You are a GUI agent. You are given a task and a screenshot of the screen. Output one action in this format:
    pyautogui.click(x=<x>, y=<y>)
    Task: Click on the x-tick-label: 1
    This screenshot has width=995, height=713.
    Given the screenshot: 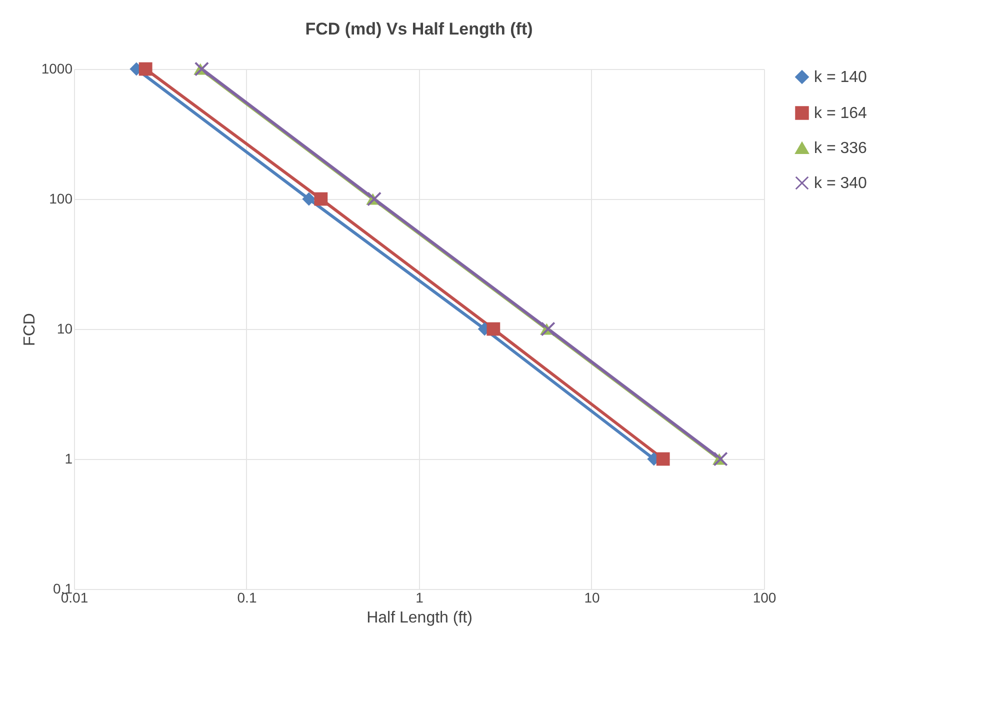 What is the action you would take?
    pyautogui.click(x=420, y=598)
    